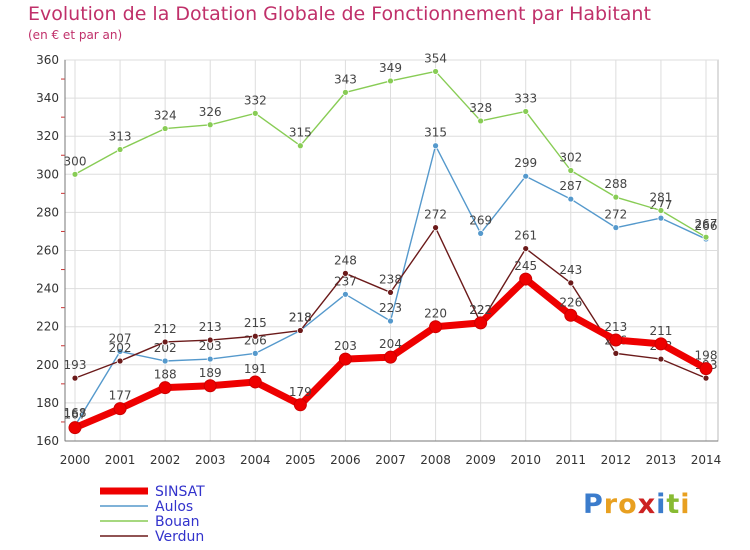 This screenshot has height=550, width=750. Describe the element at coordinates (210, 373) in the screenshot. I see `data-label-sinsat: 189` at that location.